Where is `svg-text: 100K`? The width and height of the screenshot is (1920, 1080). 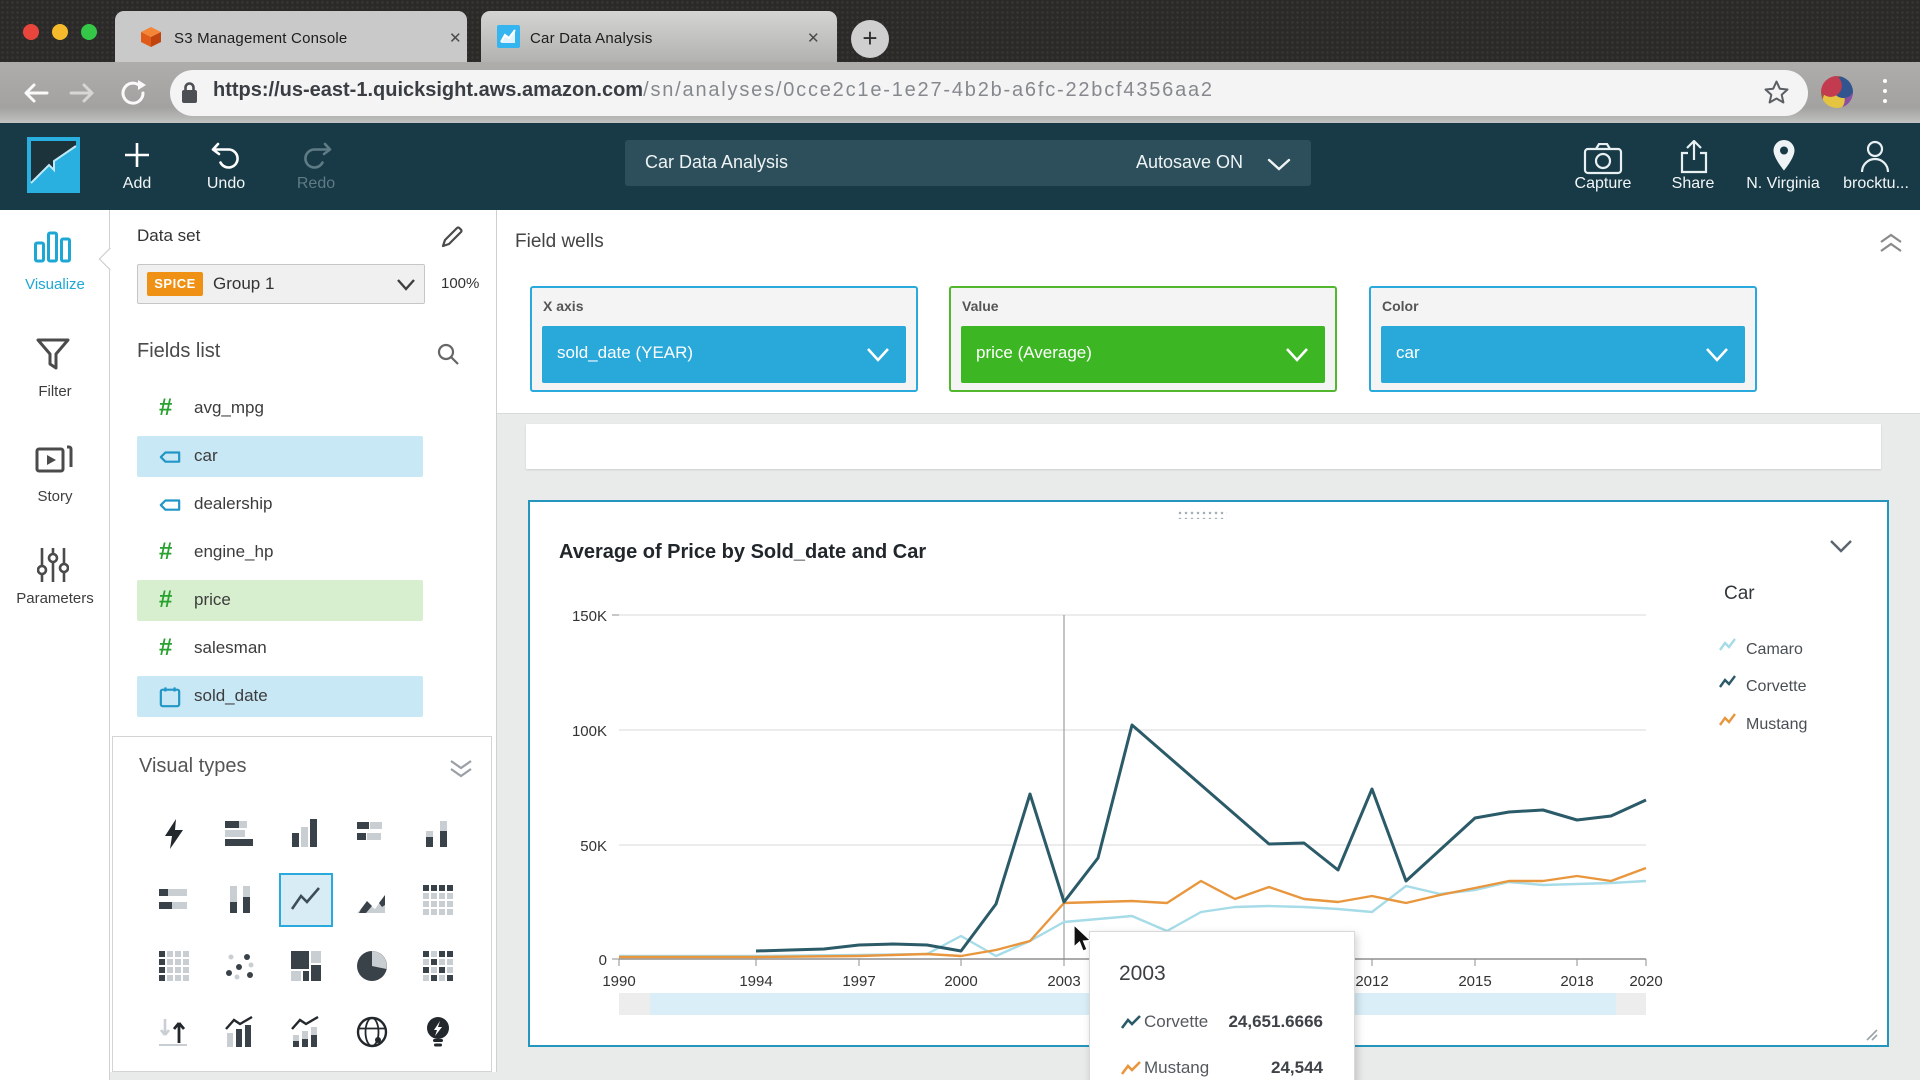
svg-text: 100K is located at coordinates (589, 731).